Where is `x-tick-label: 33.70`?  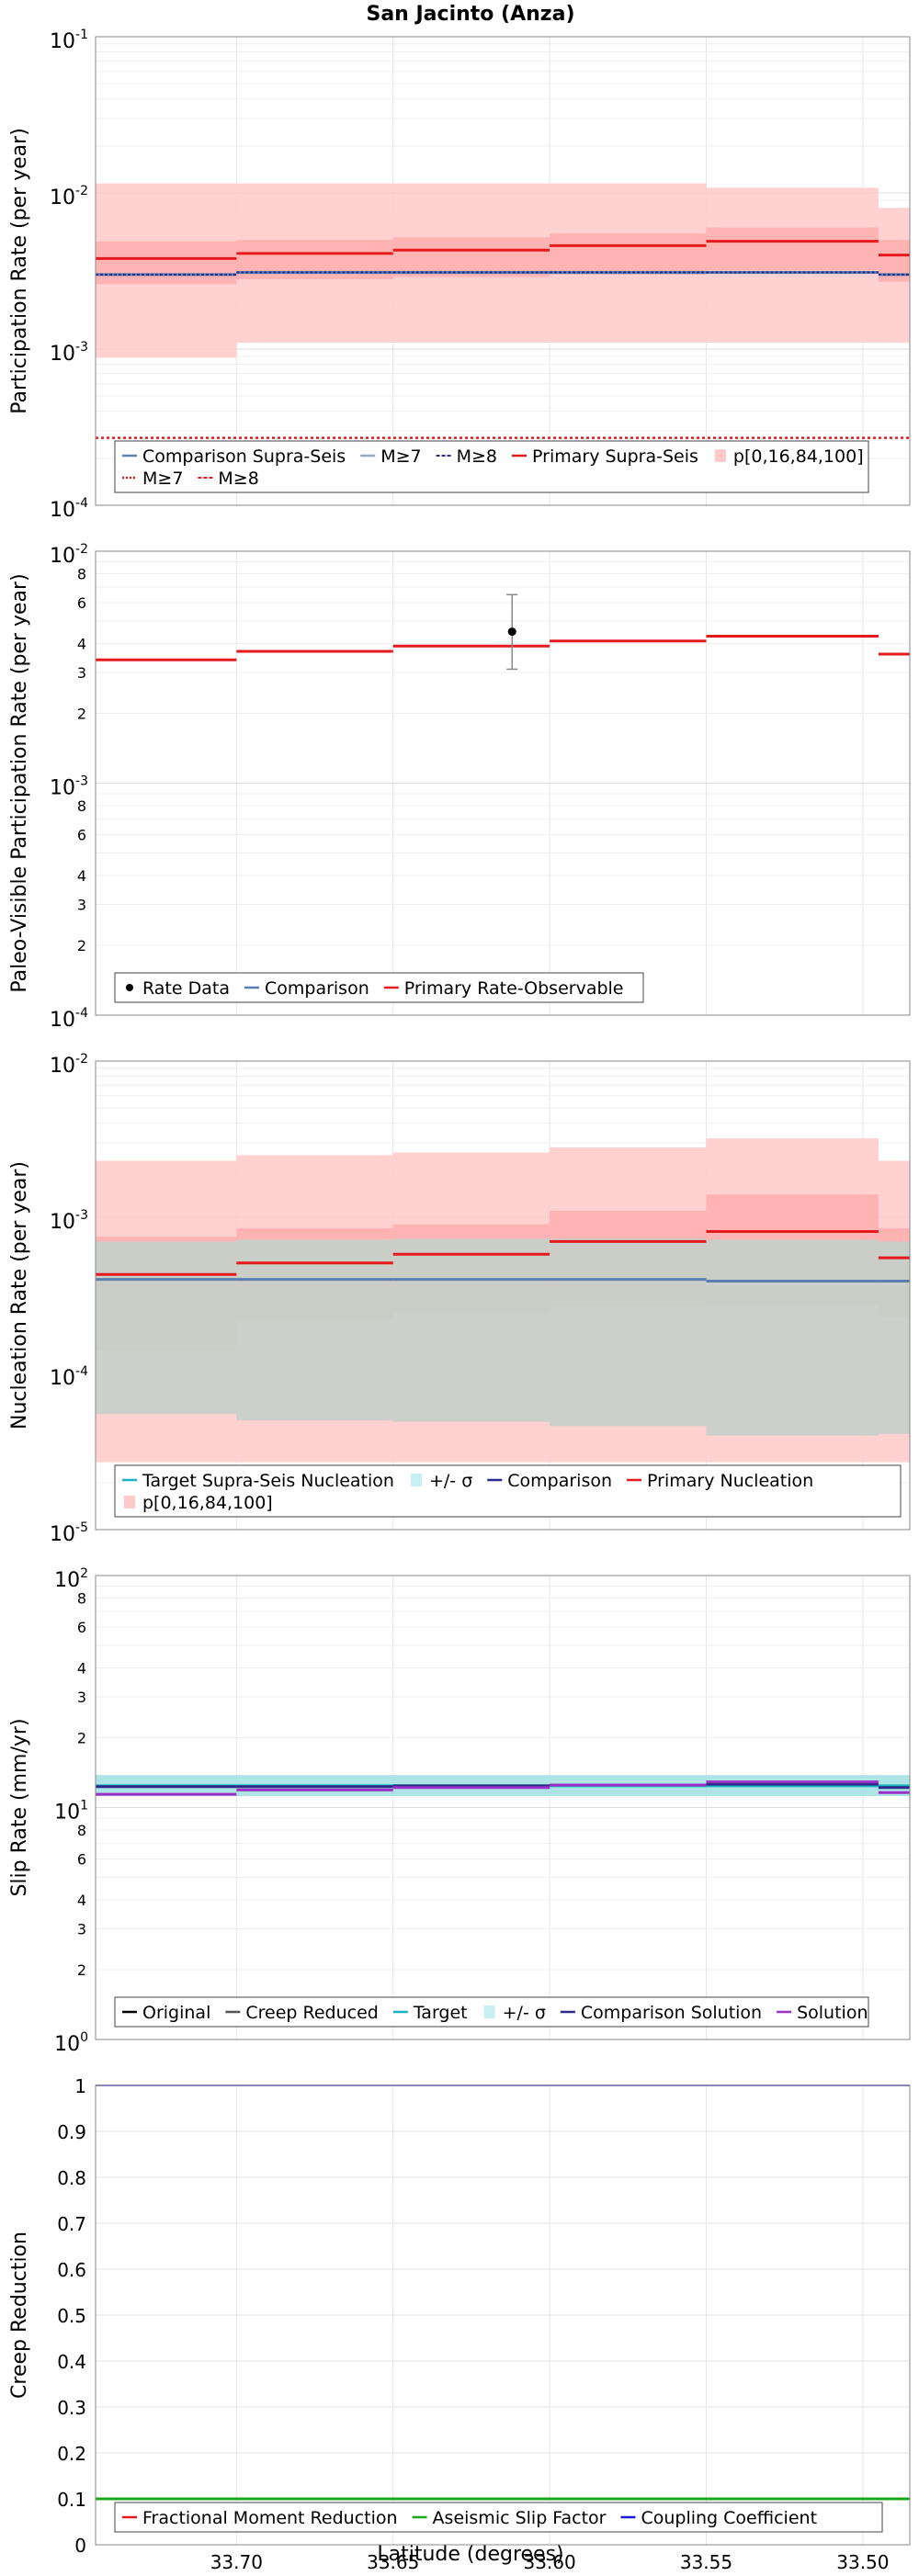
x-tick-label: 33.70 is located at coordinates (237, 2561).